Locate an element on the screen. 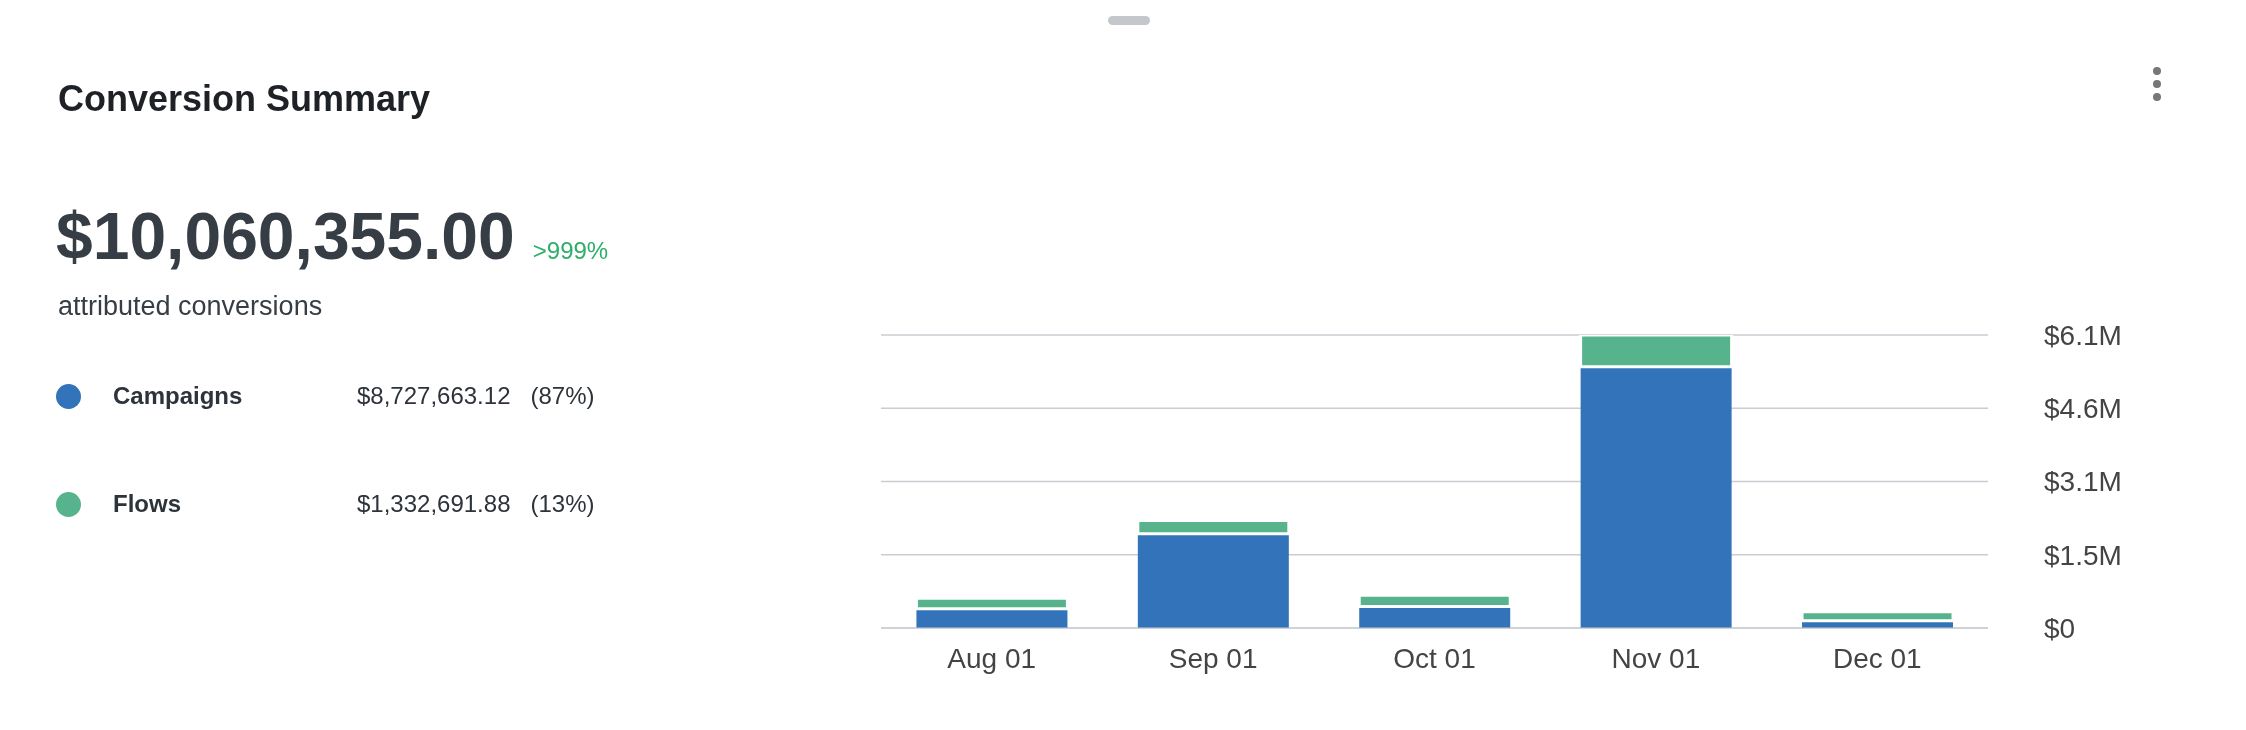  y-tick-label: $4.6M is located at coordinates (2083, 409).